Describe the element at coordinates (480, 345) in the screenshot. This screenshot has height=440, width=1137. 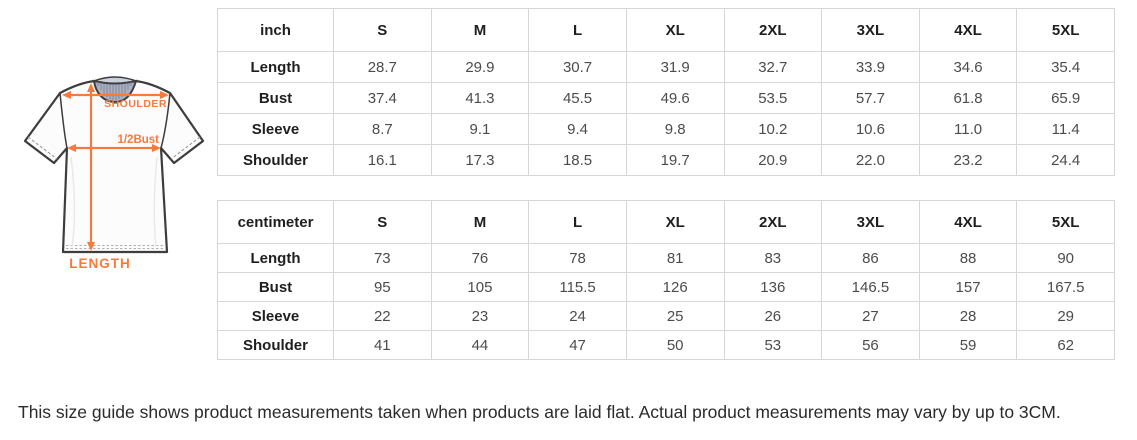
I see `cell-value: 44` at that location.